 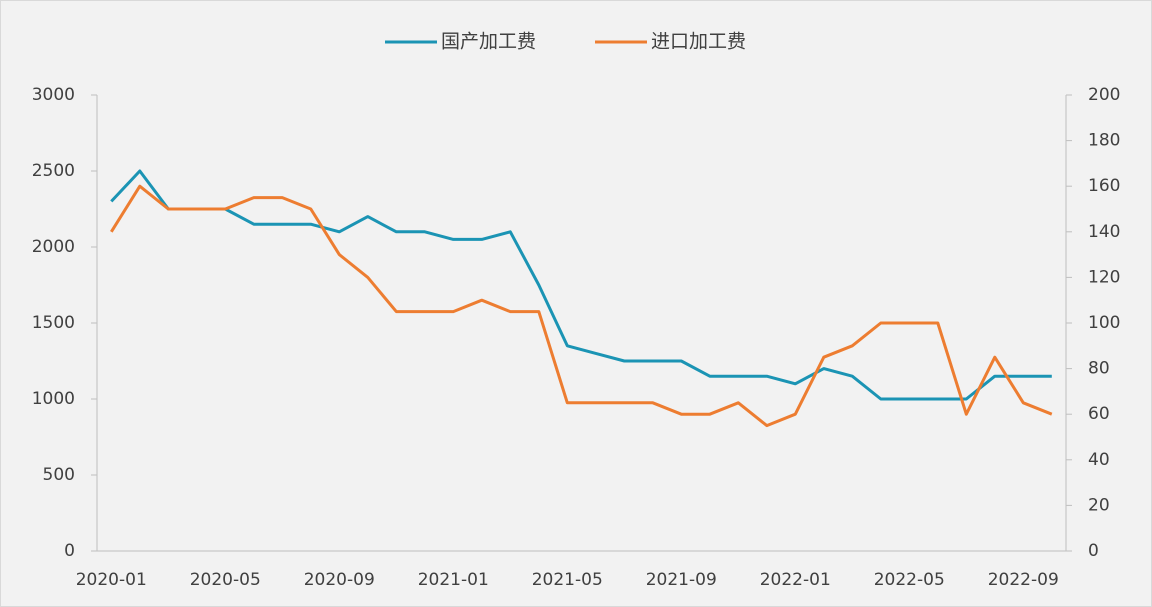 What do you see at coordinates (1093, 551) in the screenshot?
I see `y2-tick-label: 0` at bounding box center [1093, 551].